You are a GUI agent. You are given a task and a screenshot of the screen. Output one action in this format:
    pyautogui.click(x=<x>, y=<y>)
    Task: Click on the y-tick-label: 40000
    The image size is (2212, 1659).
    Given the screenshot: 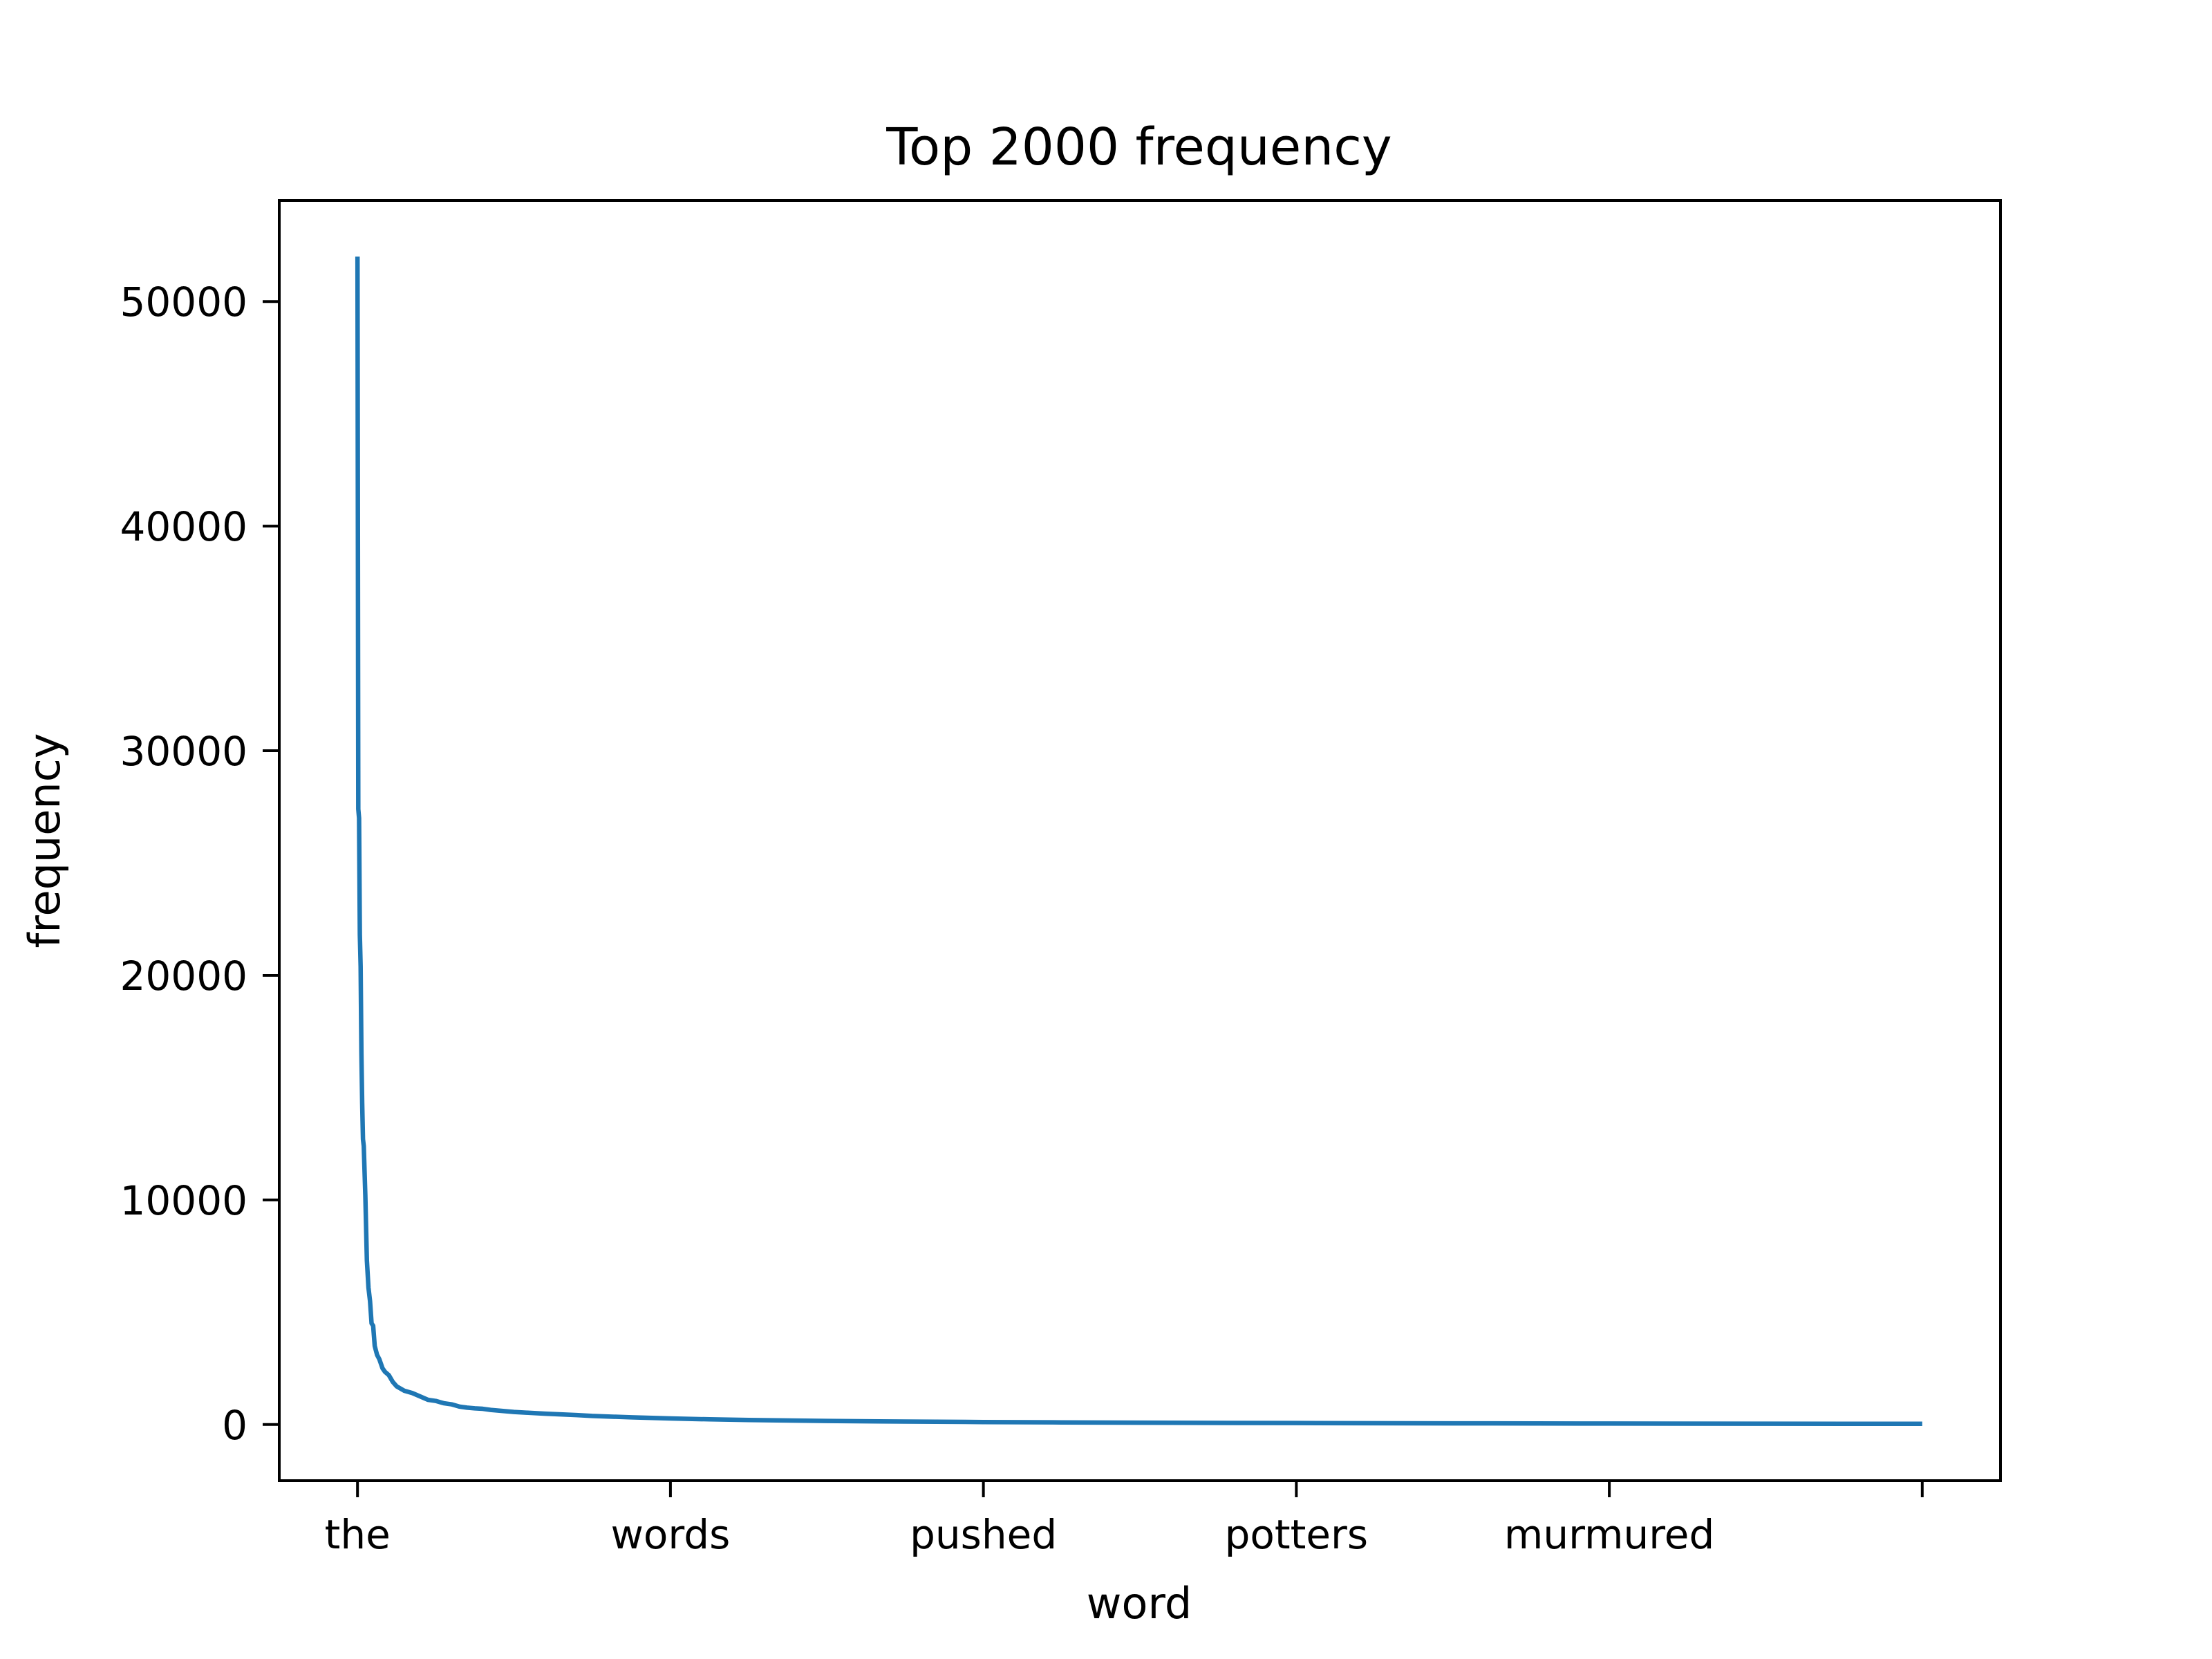 What is the action you would take?
    pyautogui.click(x=184, y=526)
    